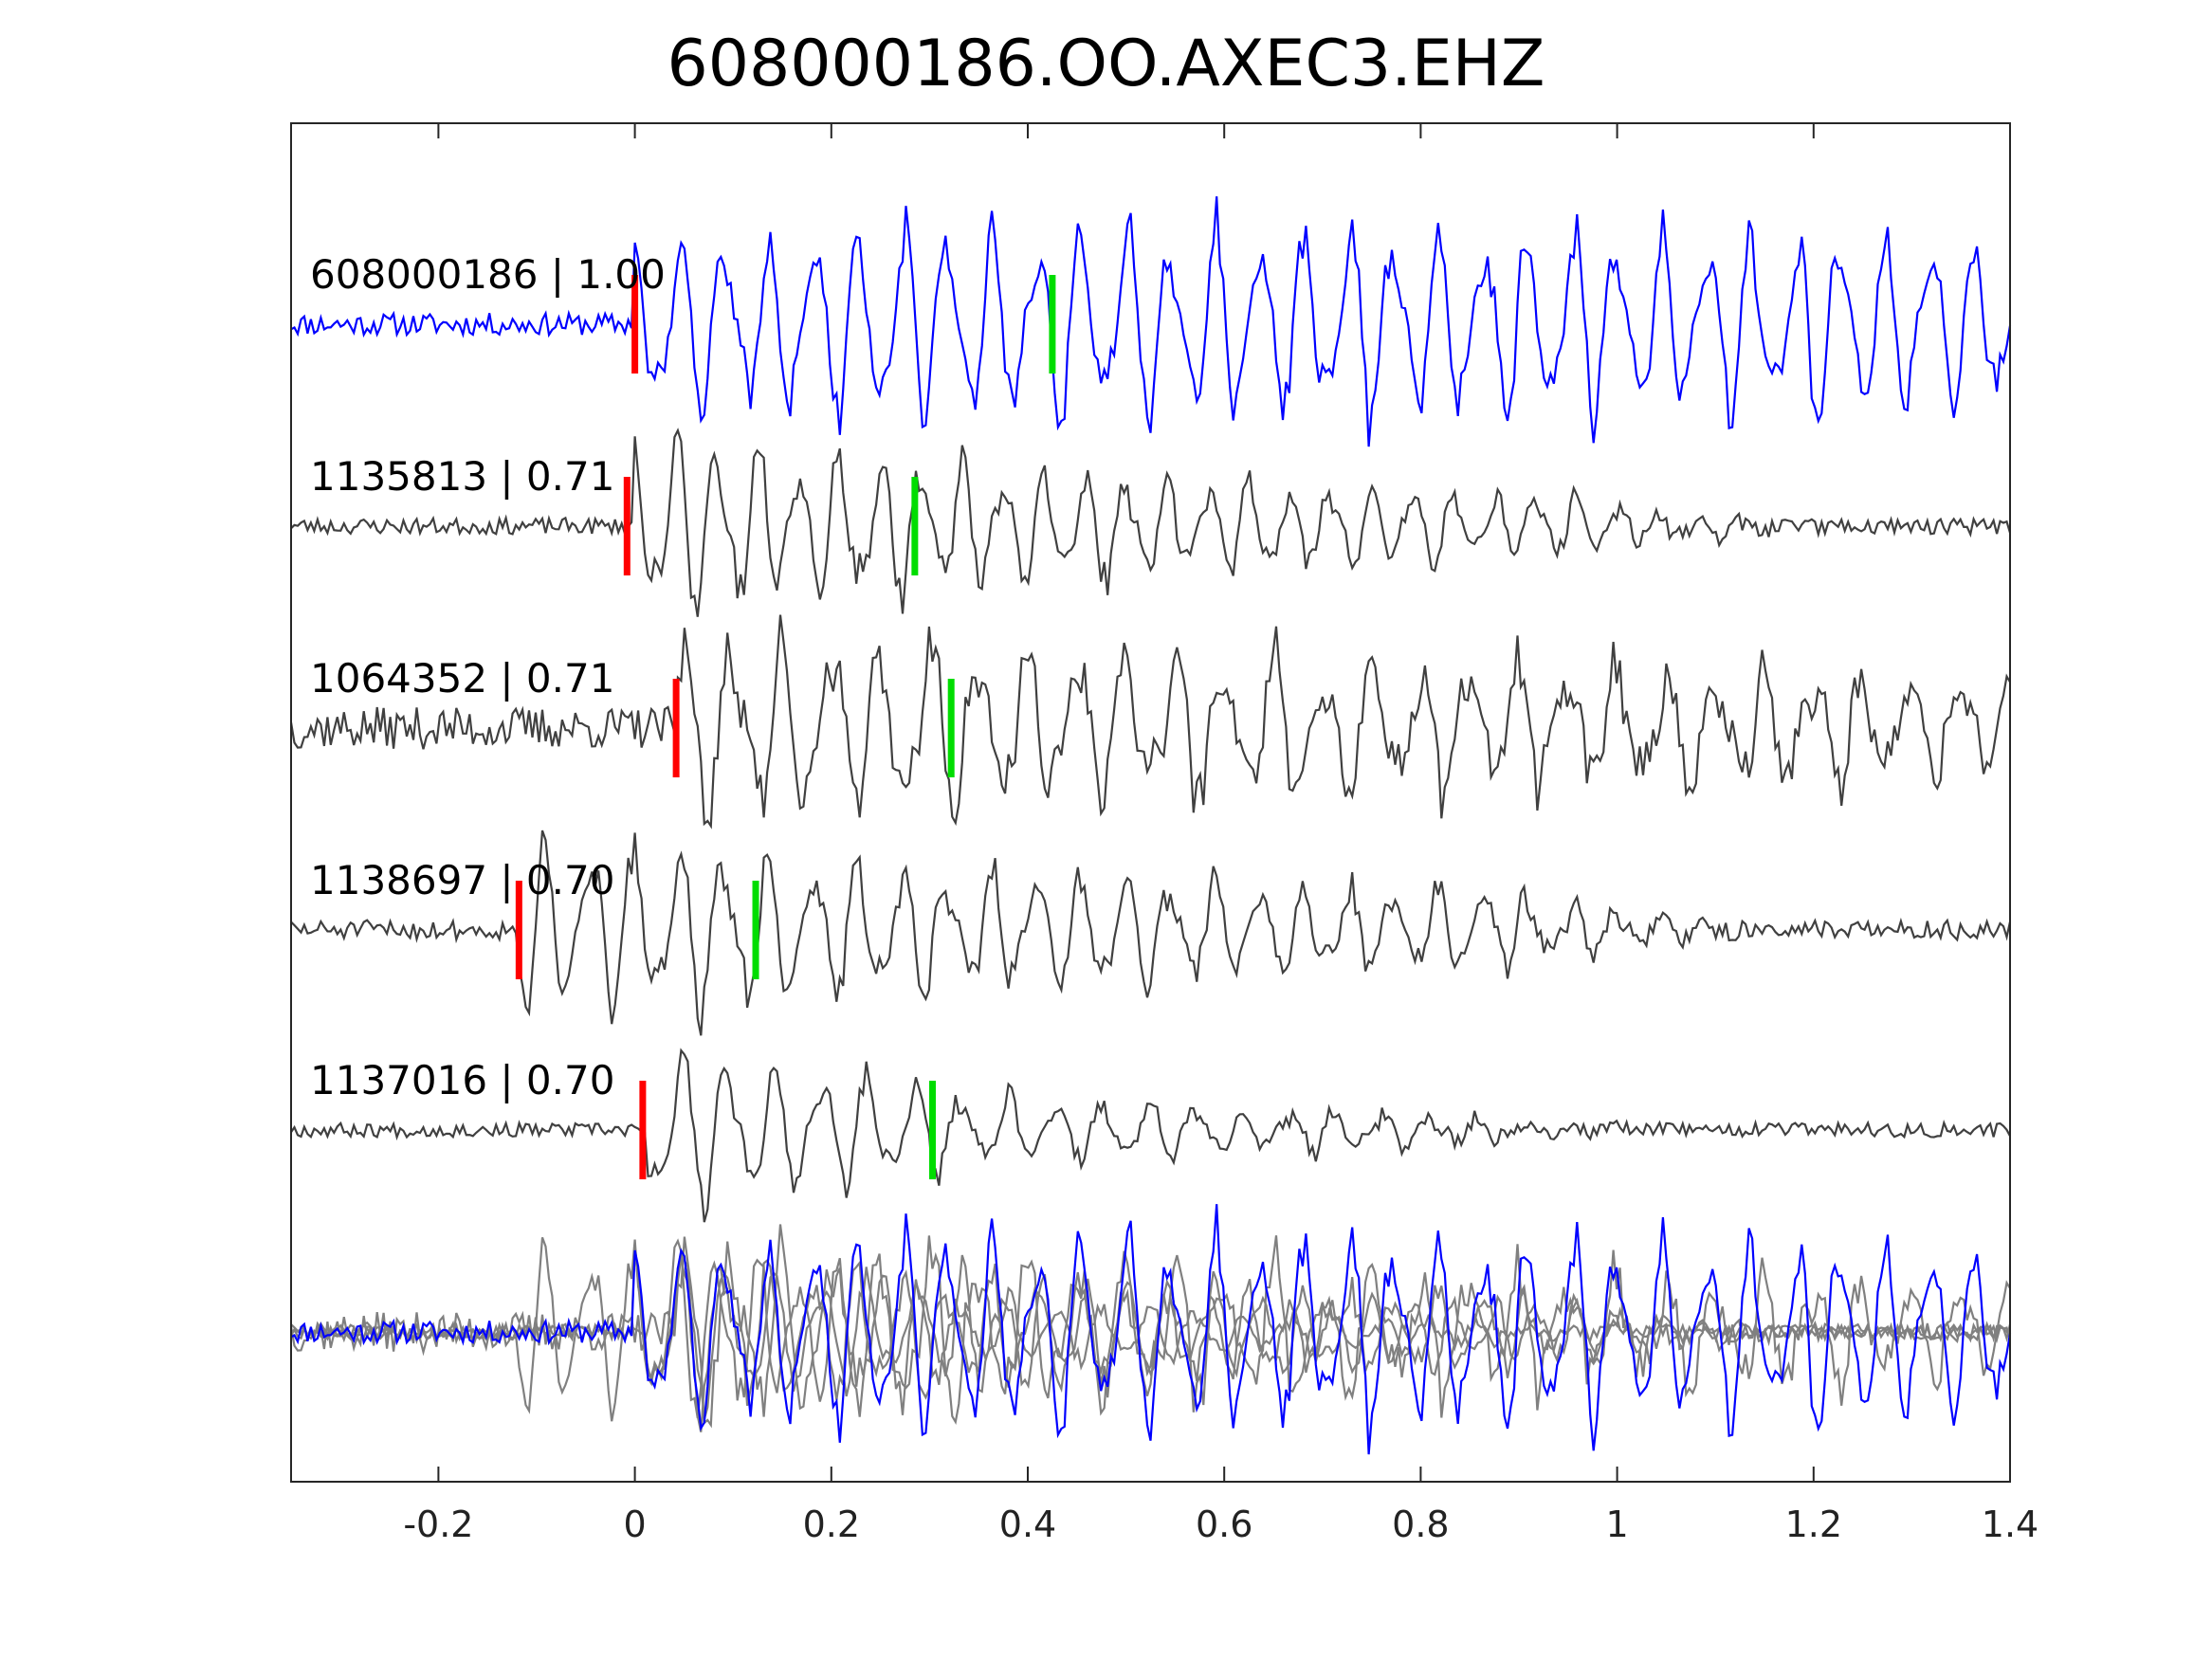 The width and height of the screenshot is (2212, 1659). I want to click on trace-label-1064352: 1064352 | 0.71, so click(462, 678).